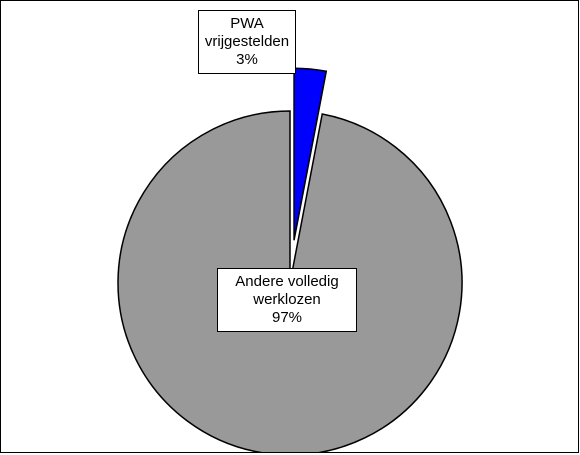  What do you see at coordinates (287, 317) in the screenshot?
I see `value-label: 97%` at bounding box center [287, 317].